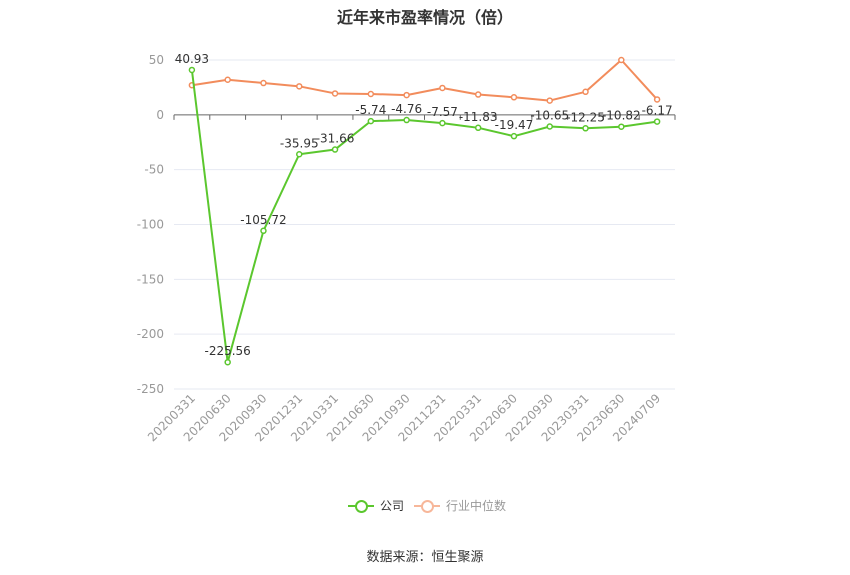 The width and height of the screenshot is (850, 575). Describe the element at coordinates (442, 112) in the screenshot. I see `company-data-label: -7.57` at that location.